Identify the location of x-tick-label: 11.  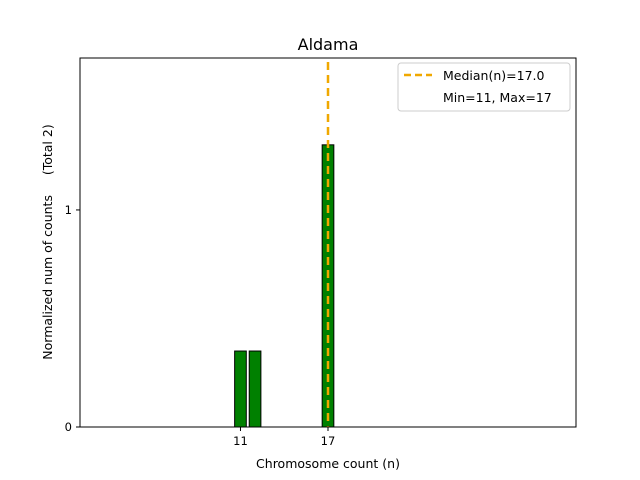
(240, 441).